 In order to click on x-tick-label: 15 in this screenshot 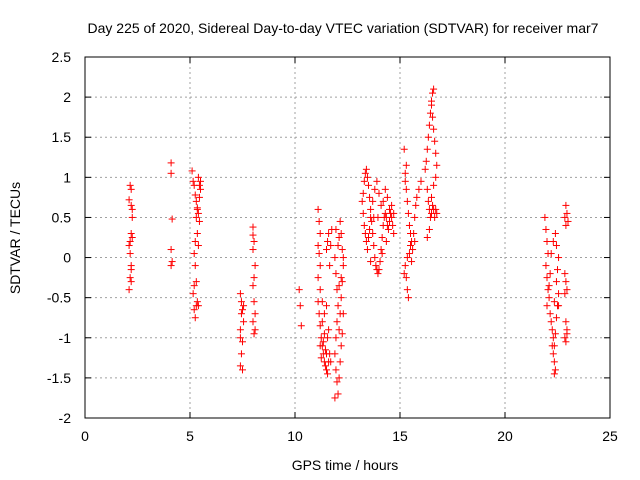, I will do `click(400, 436)`.